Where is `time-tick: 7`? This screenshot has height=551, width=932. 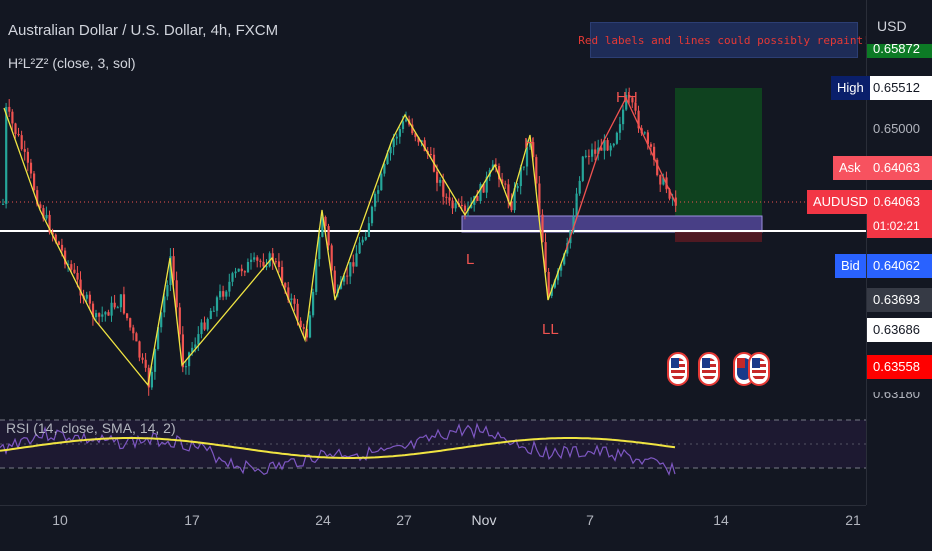 time-tick: 7 is located at coordinates (590, 520).